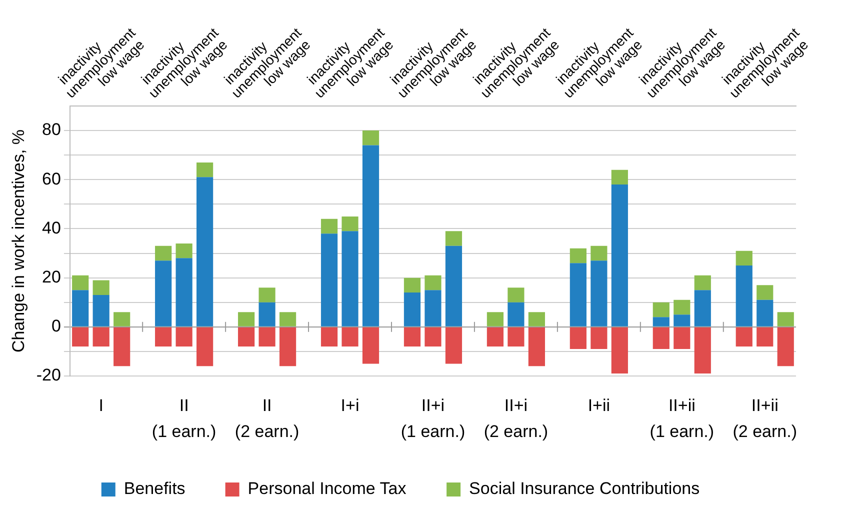 The width and height of the screenshot is (866, 512). I want to click on text: II+i (2 earn.), so click(516, 419).